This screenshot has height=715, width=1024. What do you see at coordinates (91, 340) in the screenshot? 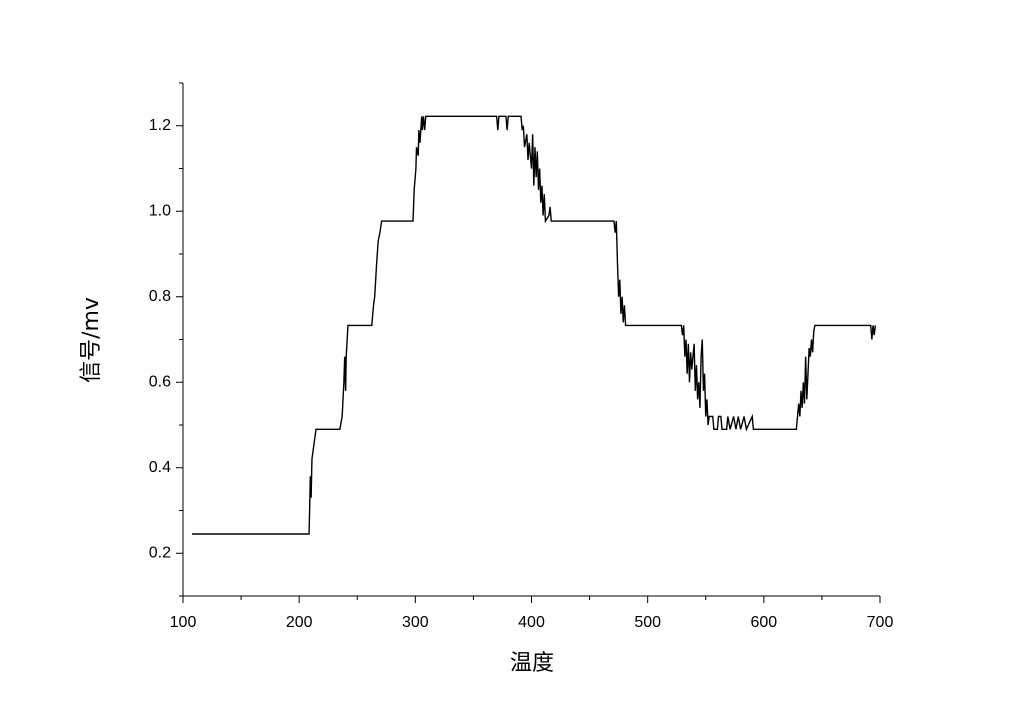
I see `y-axis-label: 信号/mv` at bounding box center [91, 340].